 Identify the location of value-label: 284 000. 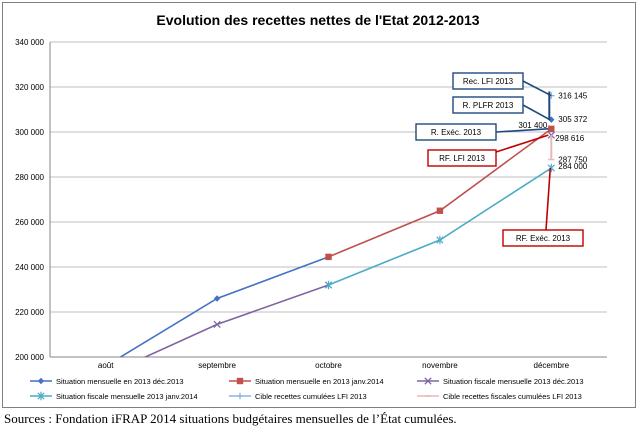
(572, 166).